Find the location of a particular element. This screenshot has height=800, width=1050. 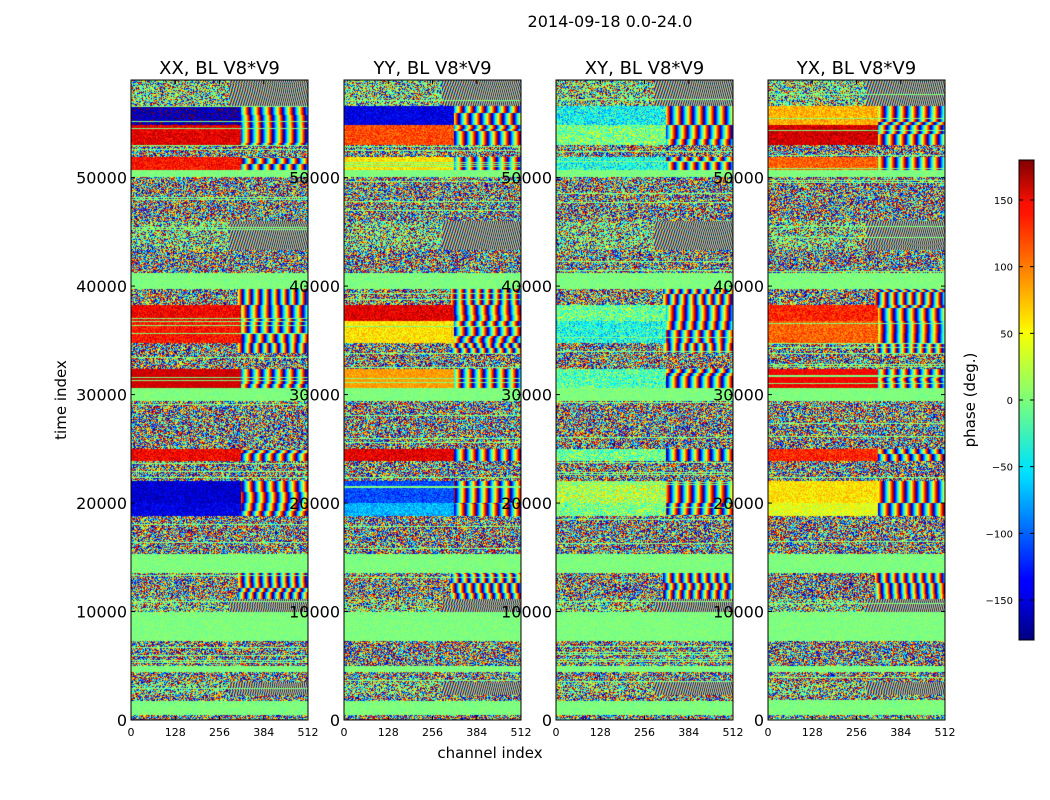

panel-title: XX, BL V8*V9 is located at coordinates (219, 68).